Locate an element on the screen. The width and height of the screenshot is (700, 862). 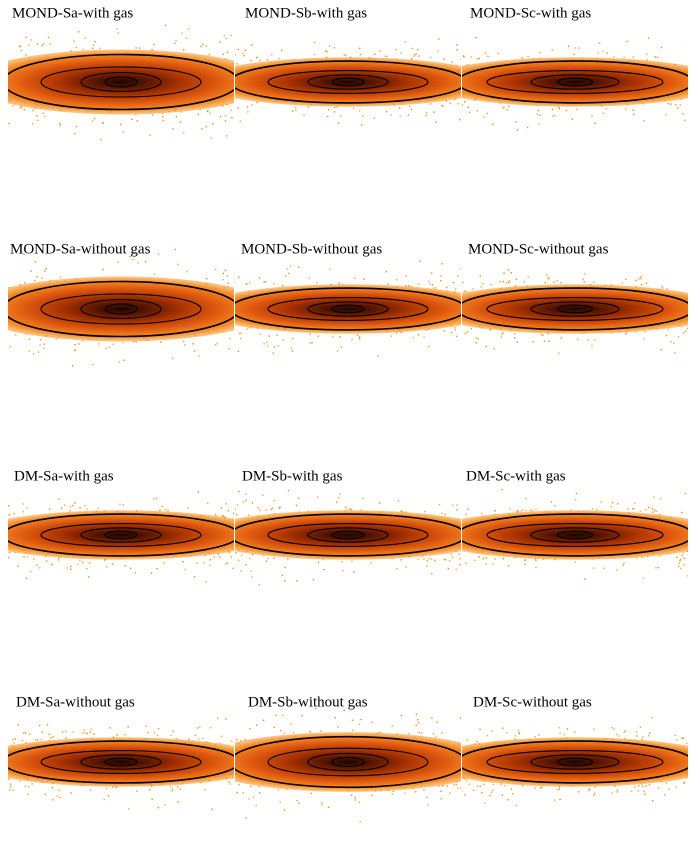
panel-label: MOND-Sc-with gas is located at coordinates (530, 13).